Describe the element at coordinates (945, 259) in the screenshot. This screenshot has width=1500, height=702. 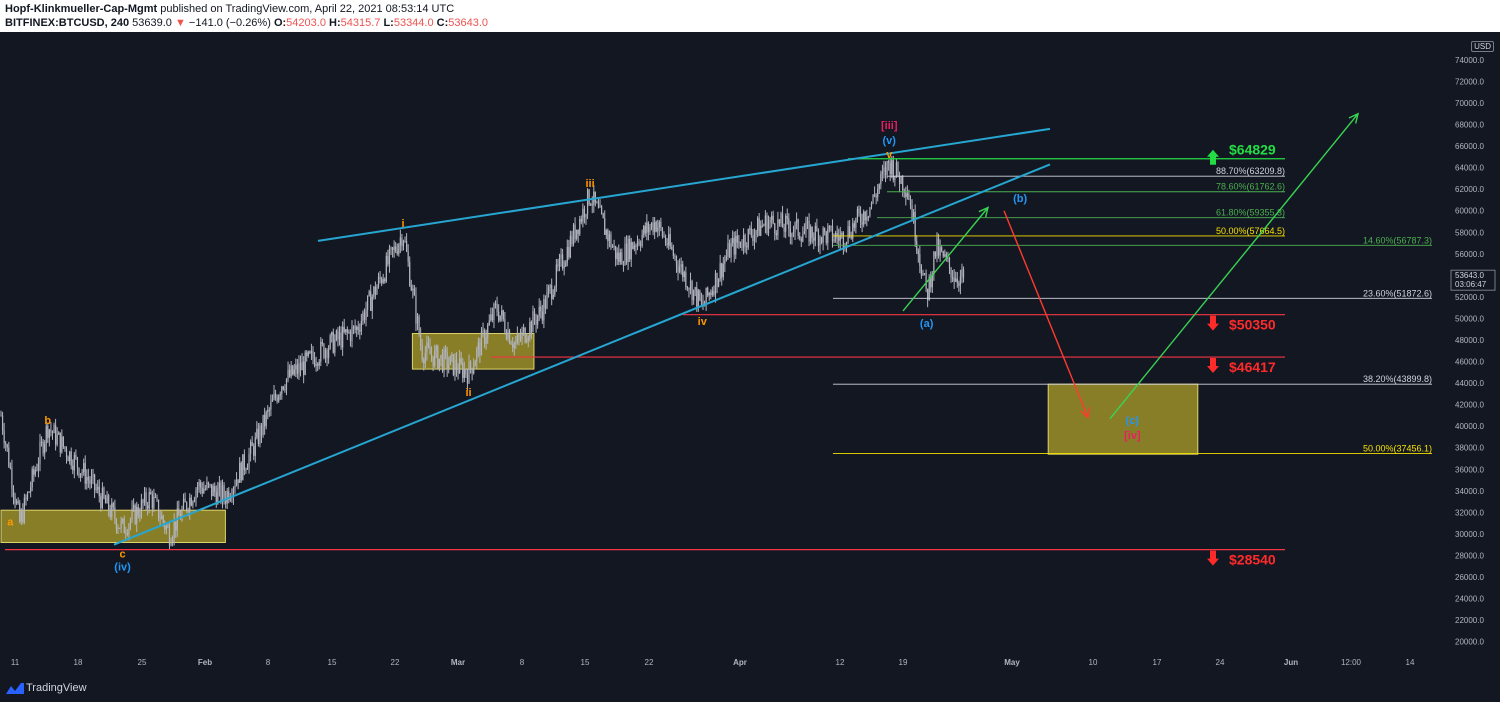
I see `projection-arrow-up` at that location.